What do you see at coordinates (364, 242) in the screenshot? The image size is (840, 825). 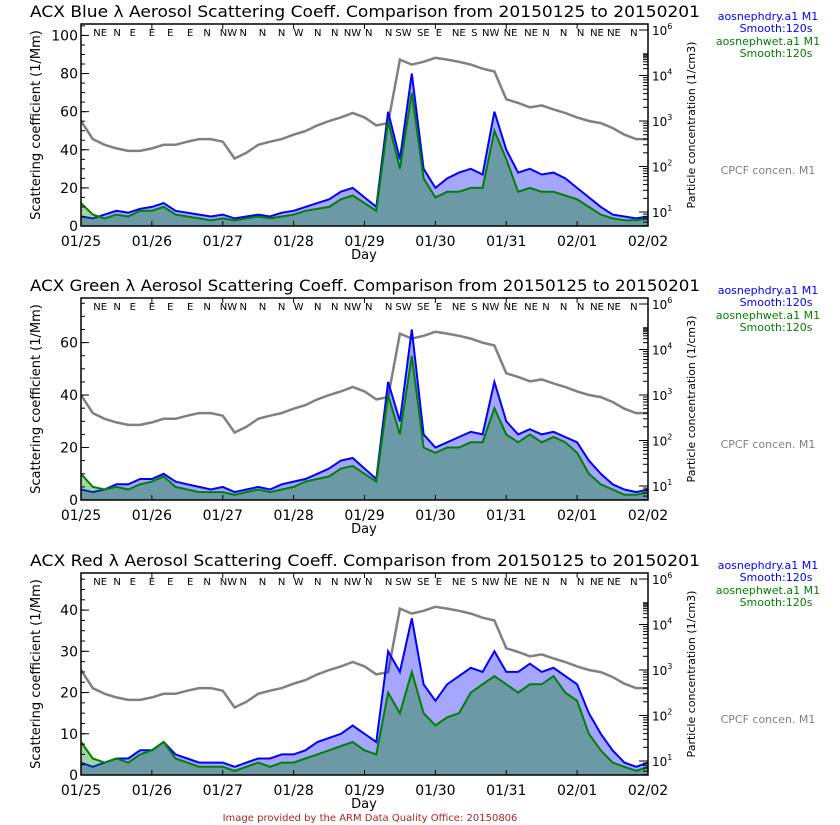 I see `x-tick-label: 01/29` at bounding box center [364, 242].